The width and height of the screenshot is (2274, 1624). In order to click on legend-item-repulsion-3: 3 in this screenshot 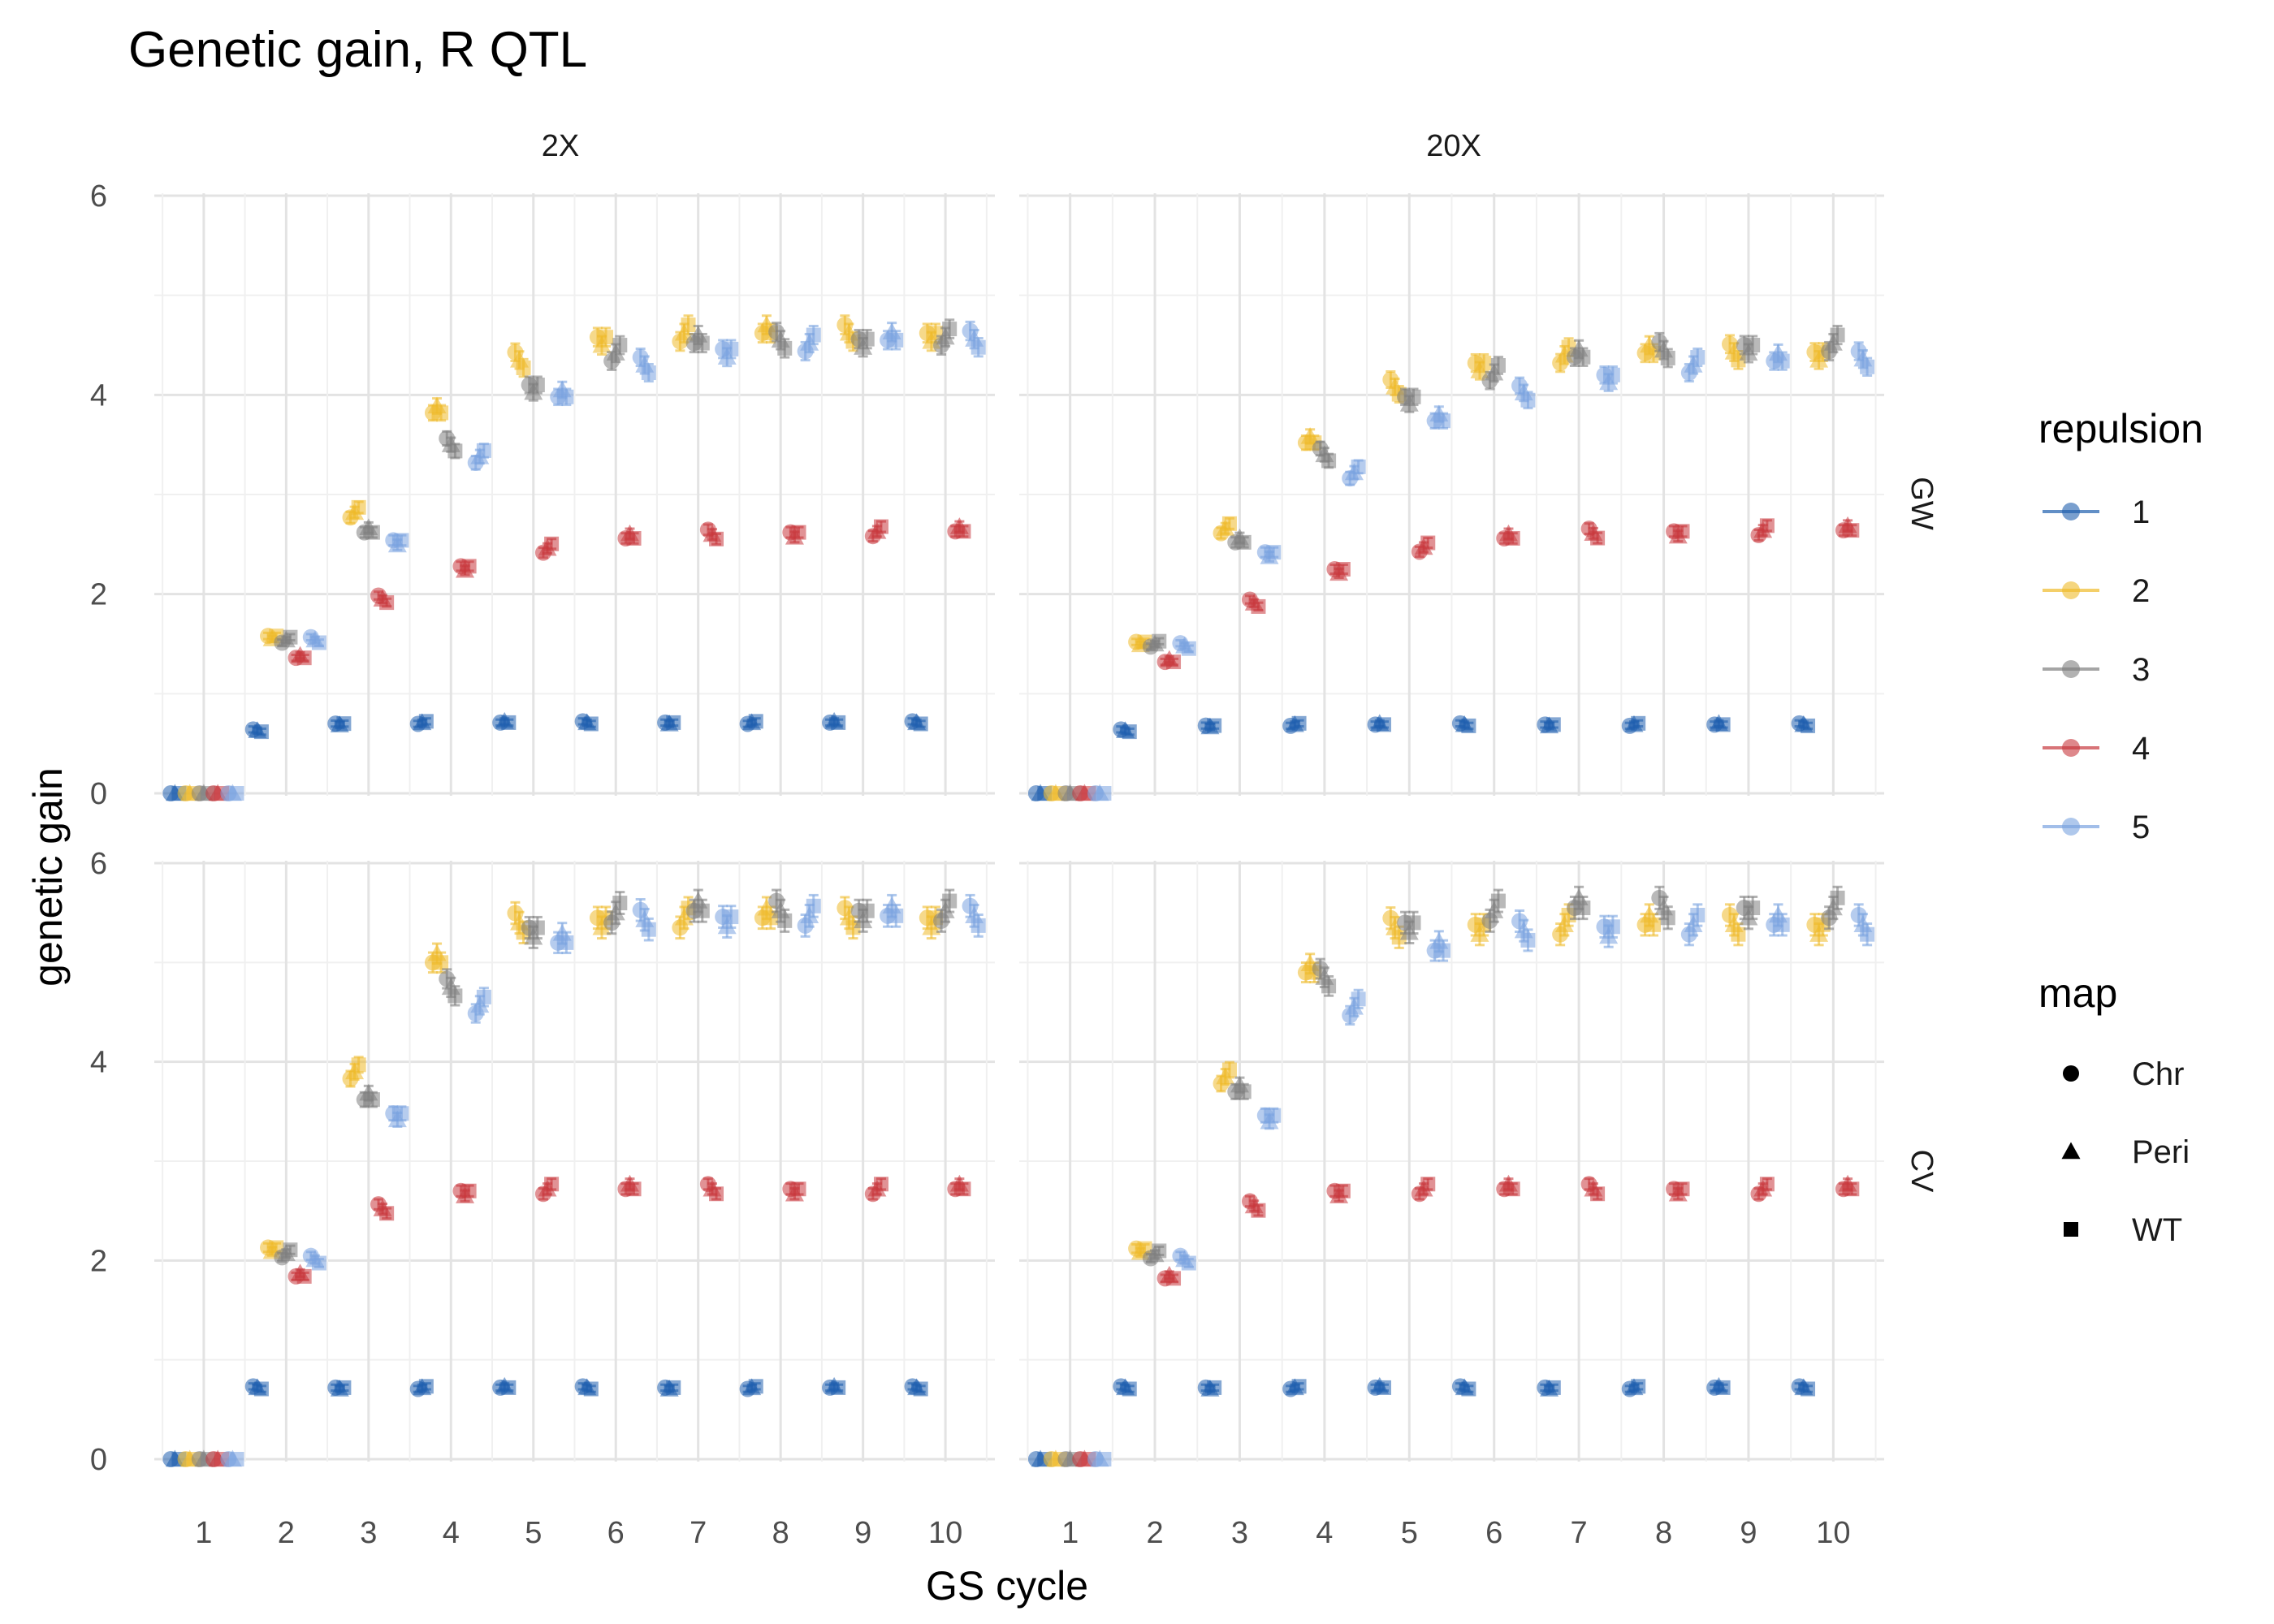, I will do `click(2096, 670)`.